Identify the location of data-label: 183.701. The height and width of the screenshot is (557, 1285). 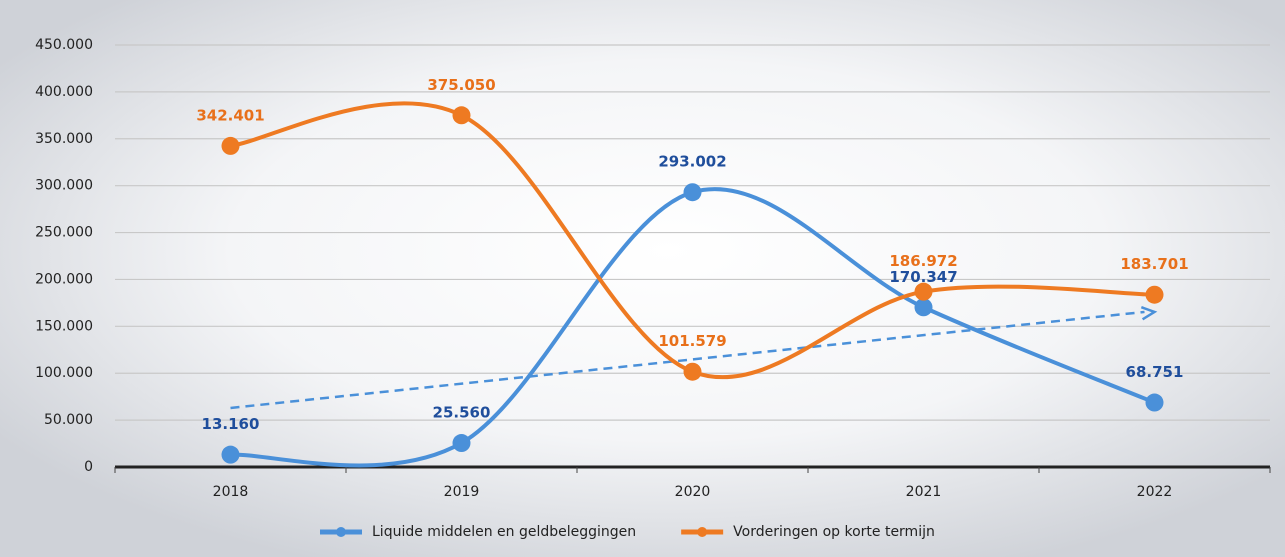
(1154, 264).